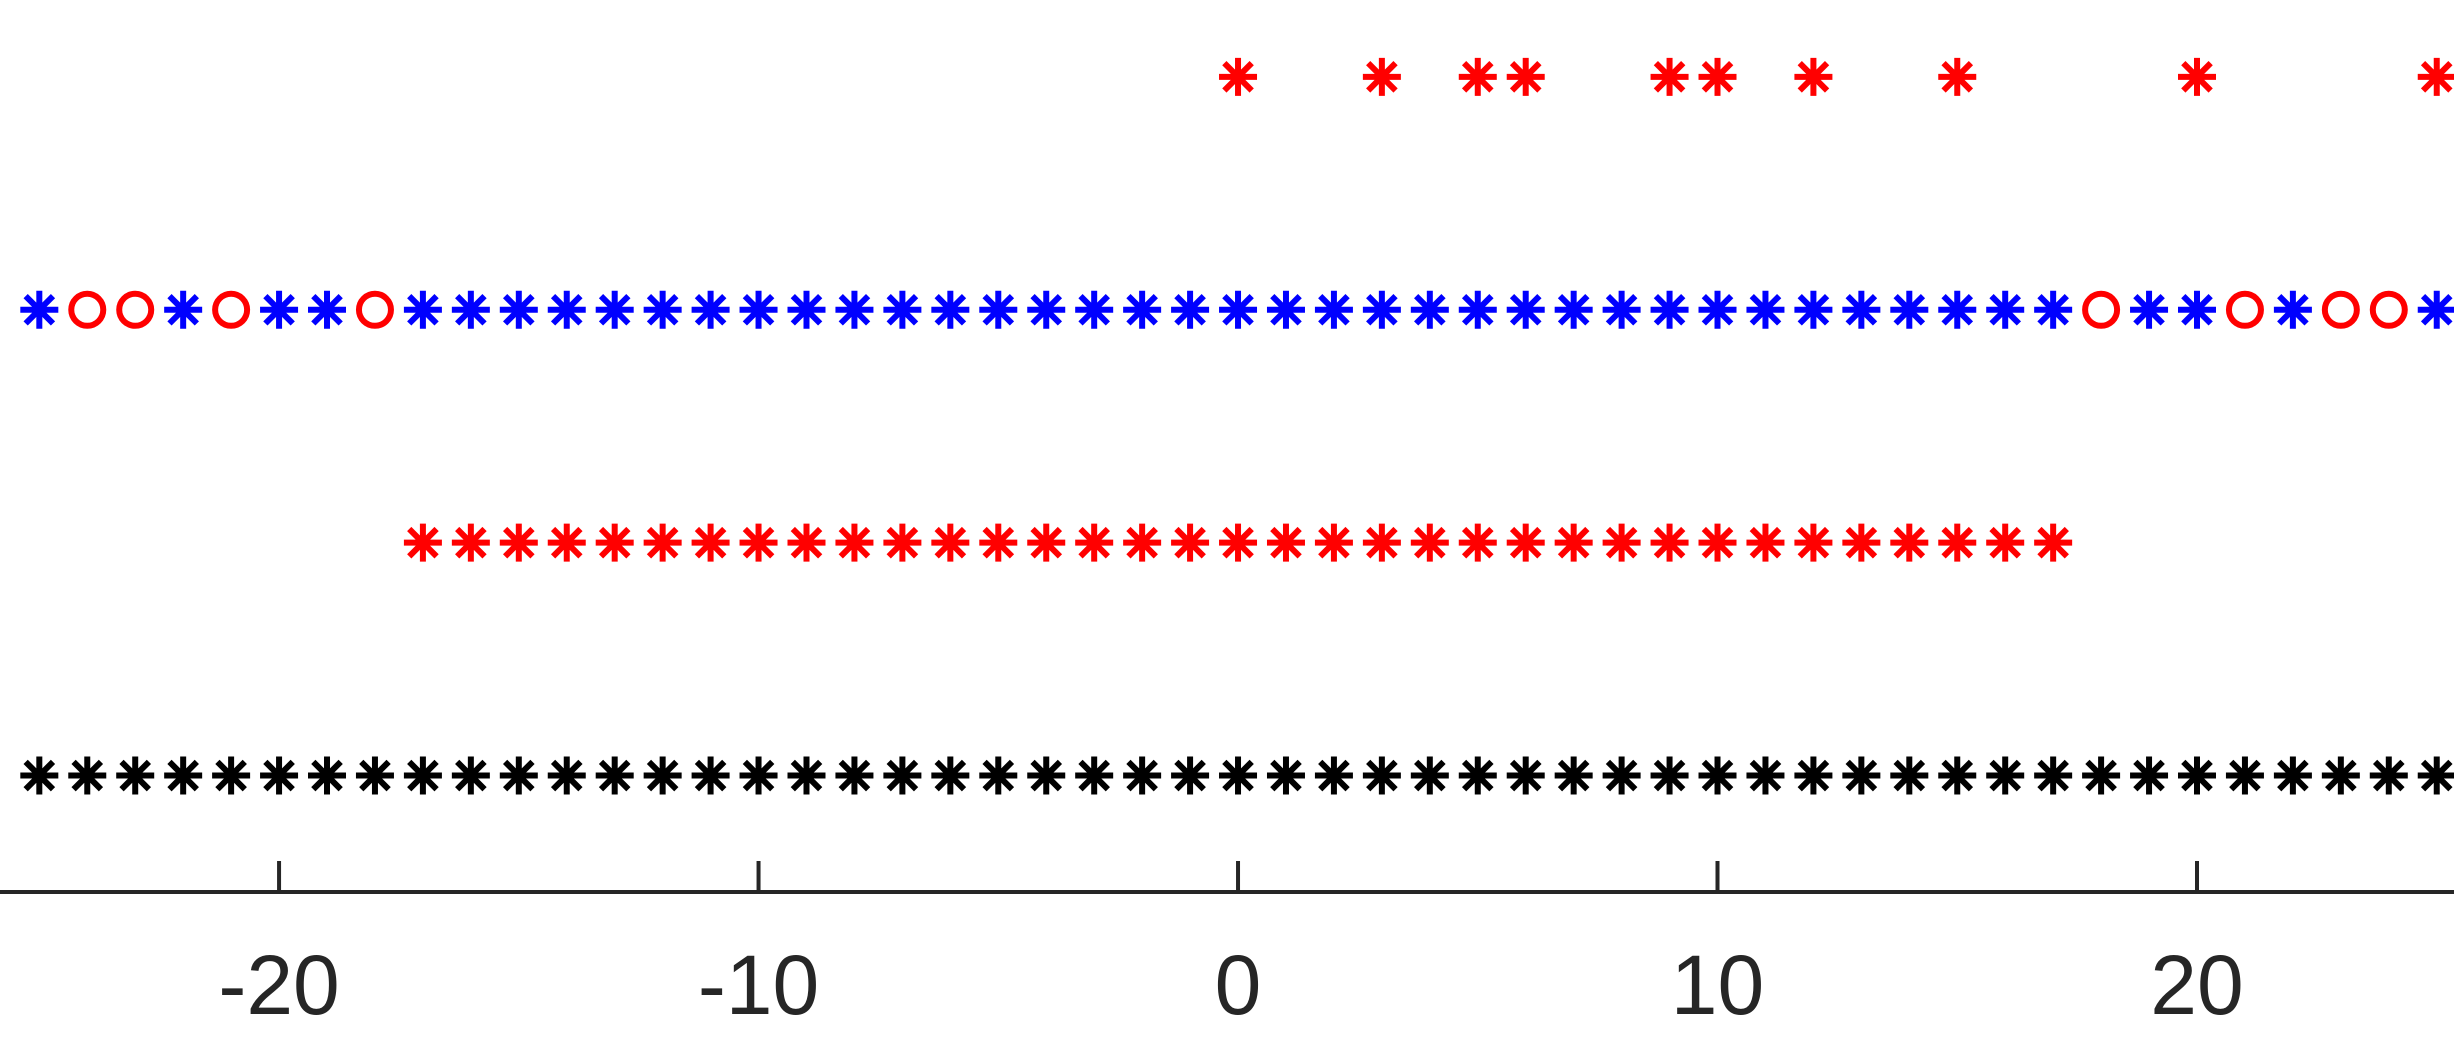  What do you see at coordinates (2196, 985) in the screenshot?
I see `x-tick-label: 20` at bounding box center [2196, 985].